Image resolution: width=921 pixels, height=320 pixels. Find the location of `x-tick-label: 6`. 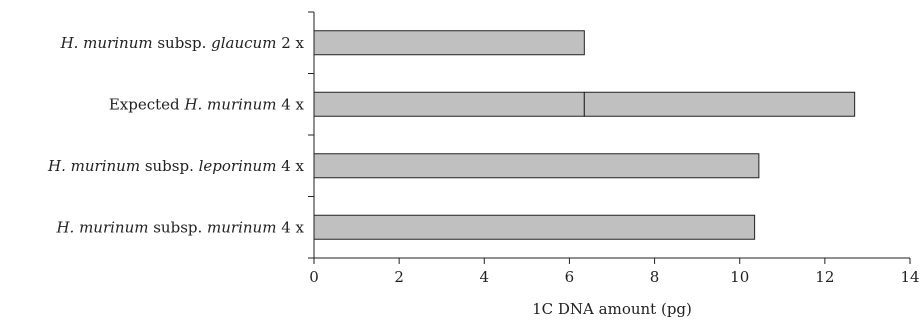

x-tick-label: 6 is located at coordinates (570, 277).